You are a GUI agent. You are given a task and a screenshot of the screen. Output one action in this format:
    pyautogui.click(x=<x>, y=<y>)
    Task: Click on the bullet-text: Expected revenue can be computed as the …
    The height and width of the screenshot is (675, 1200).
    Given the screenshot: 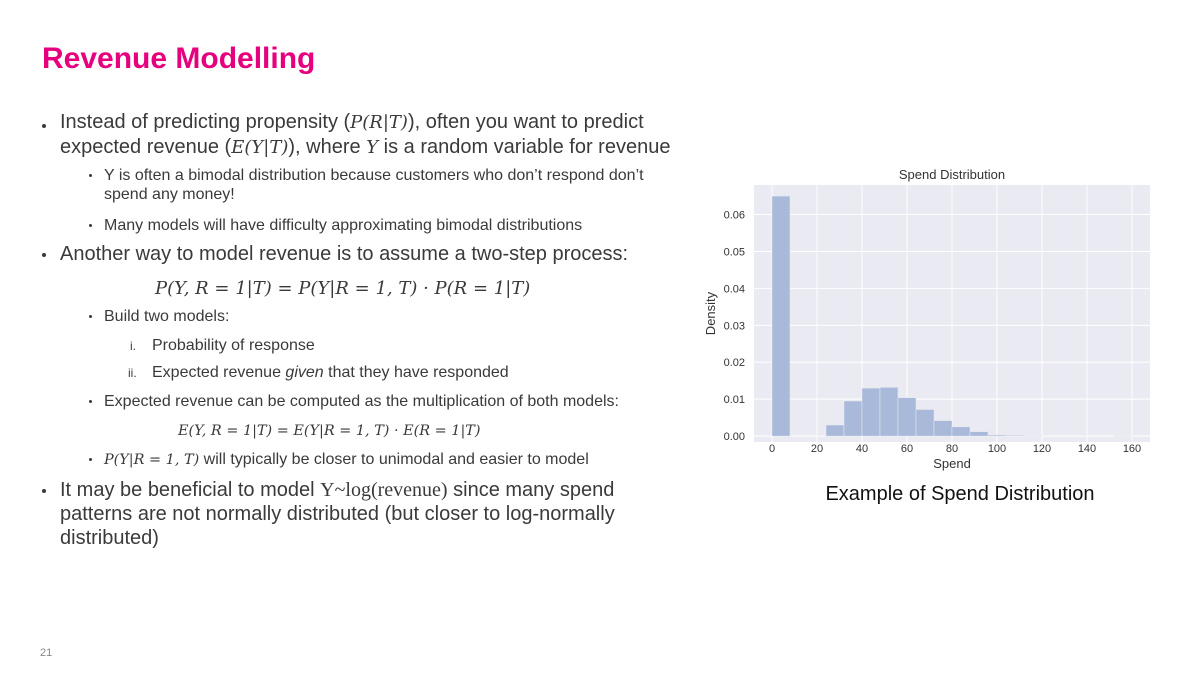 What is the action you would take?
    pyautogui.click(x=361, y=401)
    